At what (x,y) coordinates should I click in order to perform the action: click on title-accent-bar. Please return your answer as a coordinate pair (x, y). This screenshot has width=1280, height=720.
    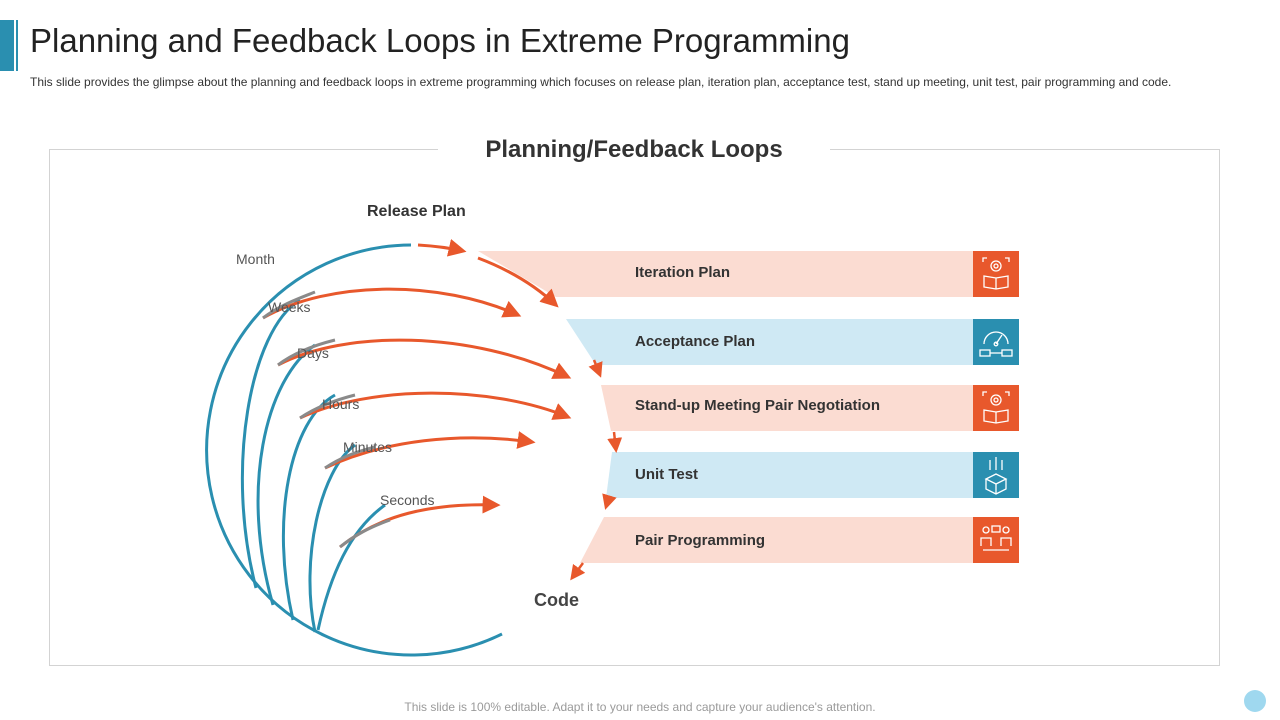
    Looking at the image, I should click on (7, 45).